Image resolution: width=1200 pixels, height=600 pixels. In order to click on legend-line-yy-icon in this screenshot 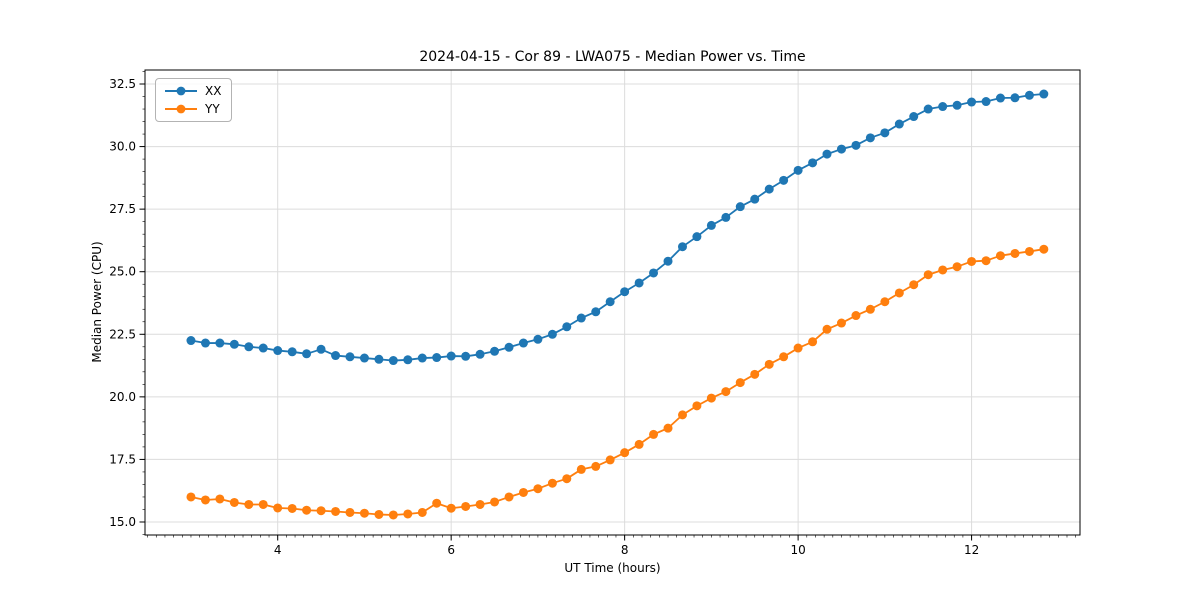, I will do `click(181, 109)`.